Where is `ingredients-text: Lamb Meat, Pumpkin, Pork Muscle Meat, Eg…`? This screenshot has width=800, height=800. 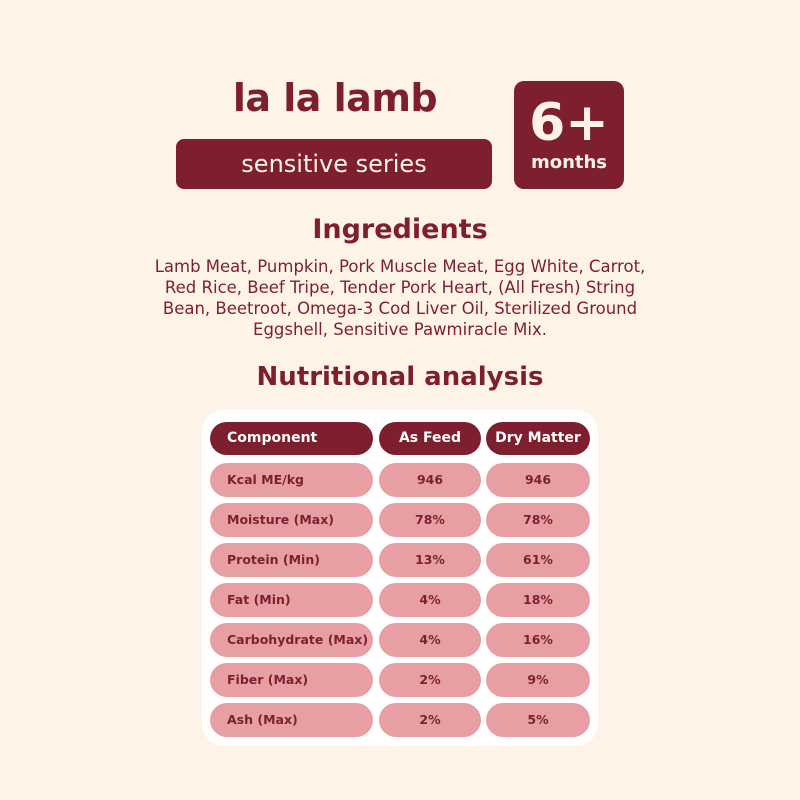
ingredients-text: Lamb Meat, Pumpkin, Pork Muscle Meat, Eg… is located at coordinates (400, 298).